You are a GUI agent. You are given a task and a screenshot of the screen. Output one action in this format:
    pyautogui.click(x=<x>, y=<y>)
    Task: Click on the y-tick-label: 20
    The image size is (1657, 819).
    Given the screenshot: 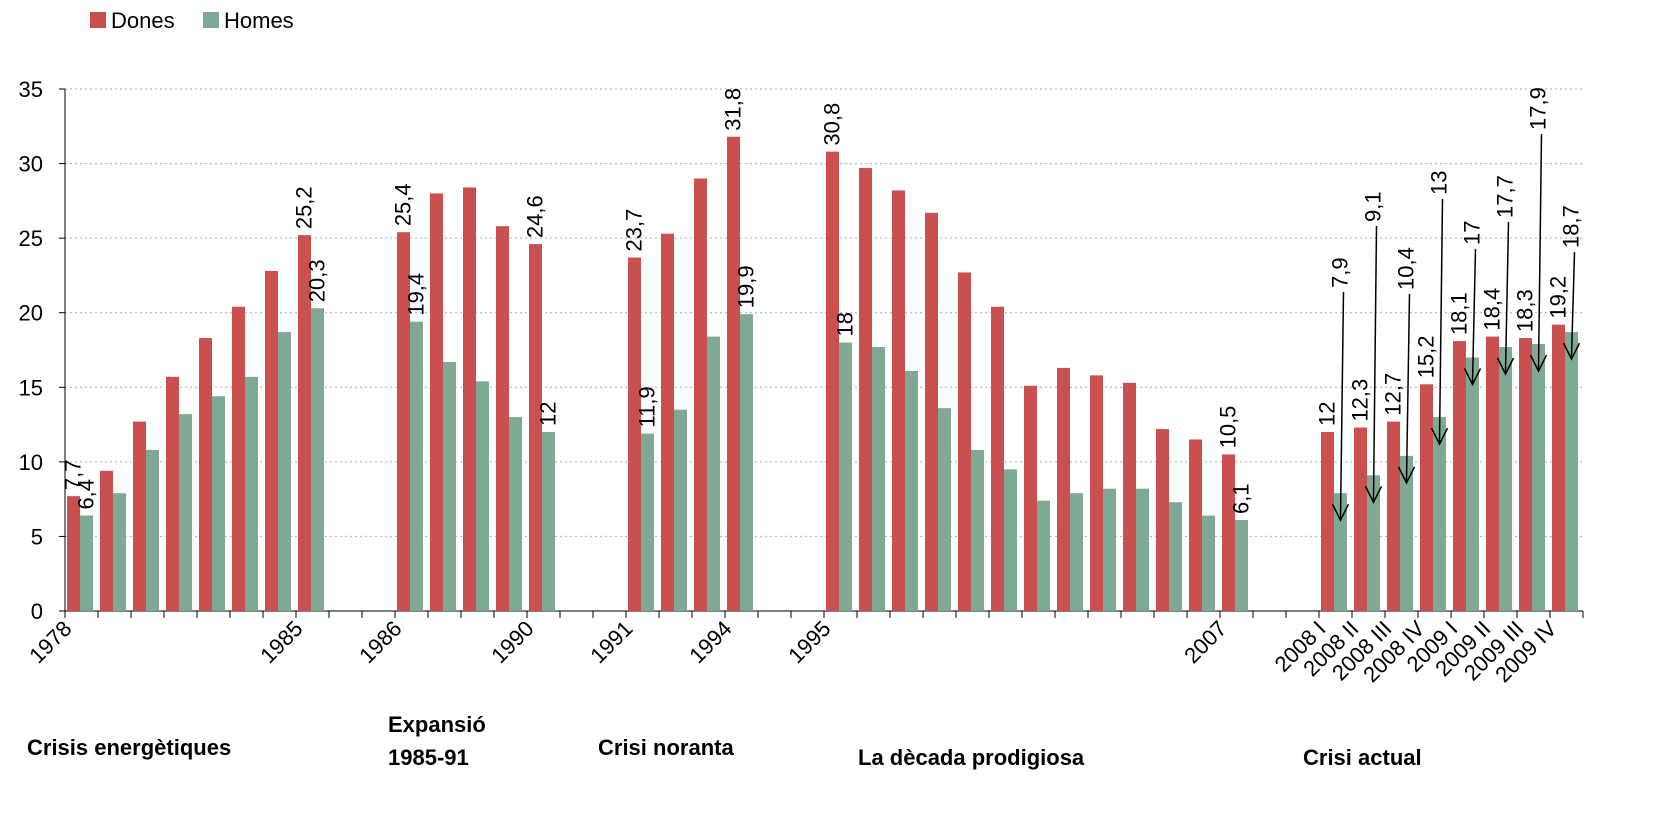 What is the action you would take?
    pyautogui.click(x=31, y=313)
    